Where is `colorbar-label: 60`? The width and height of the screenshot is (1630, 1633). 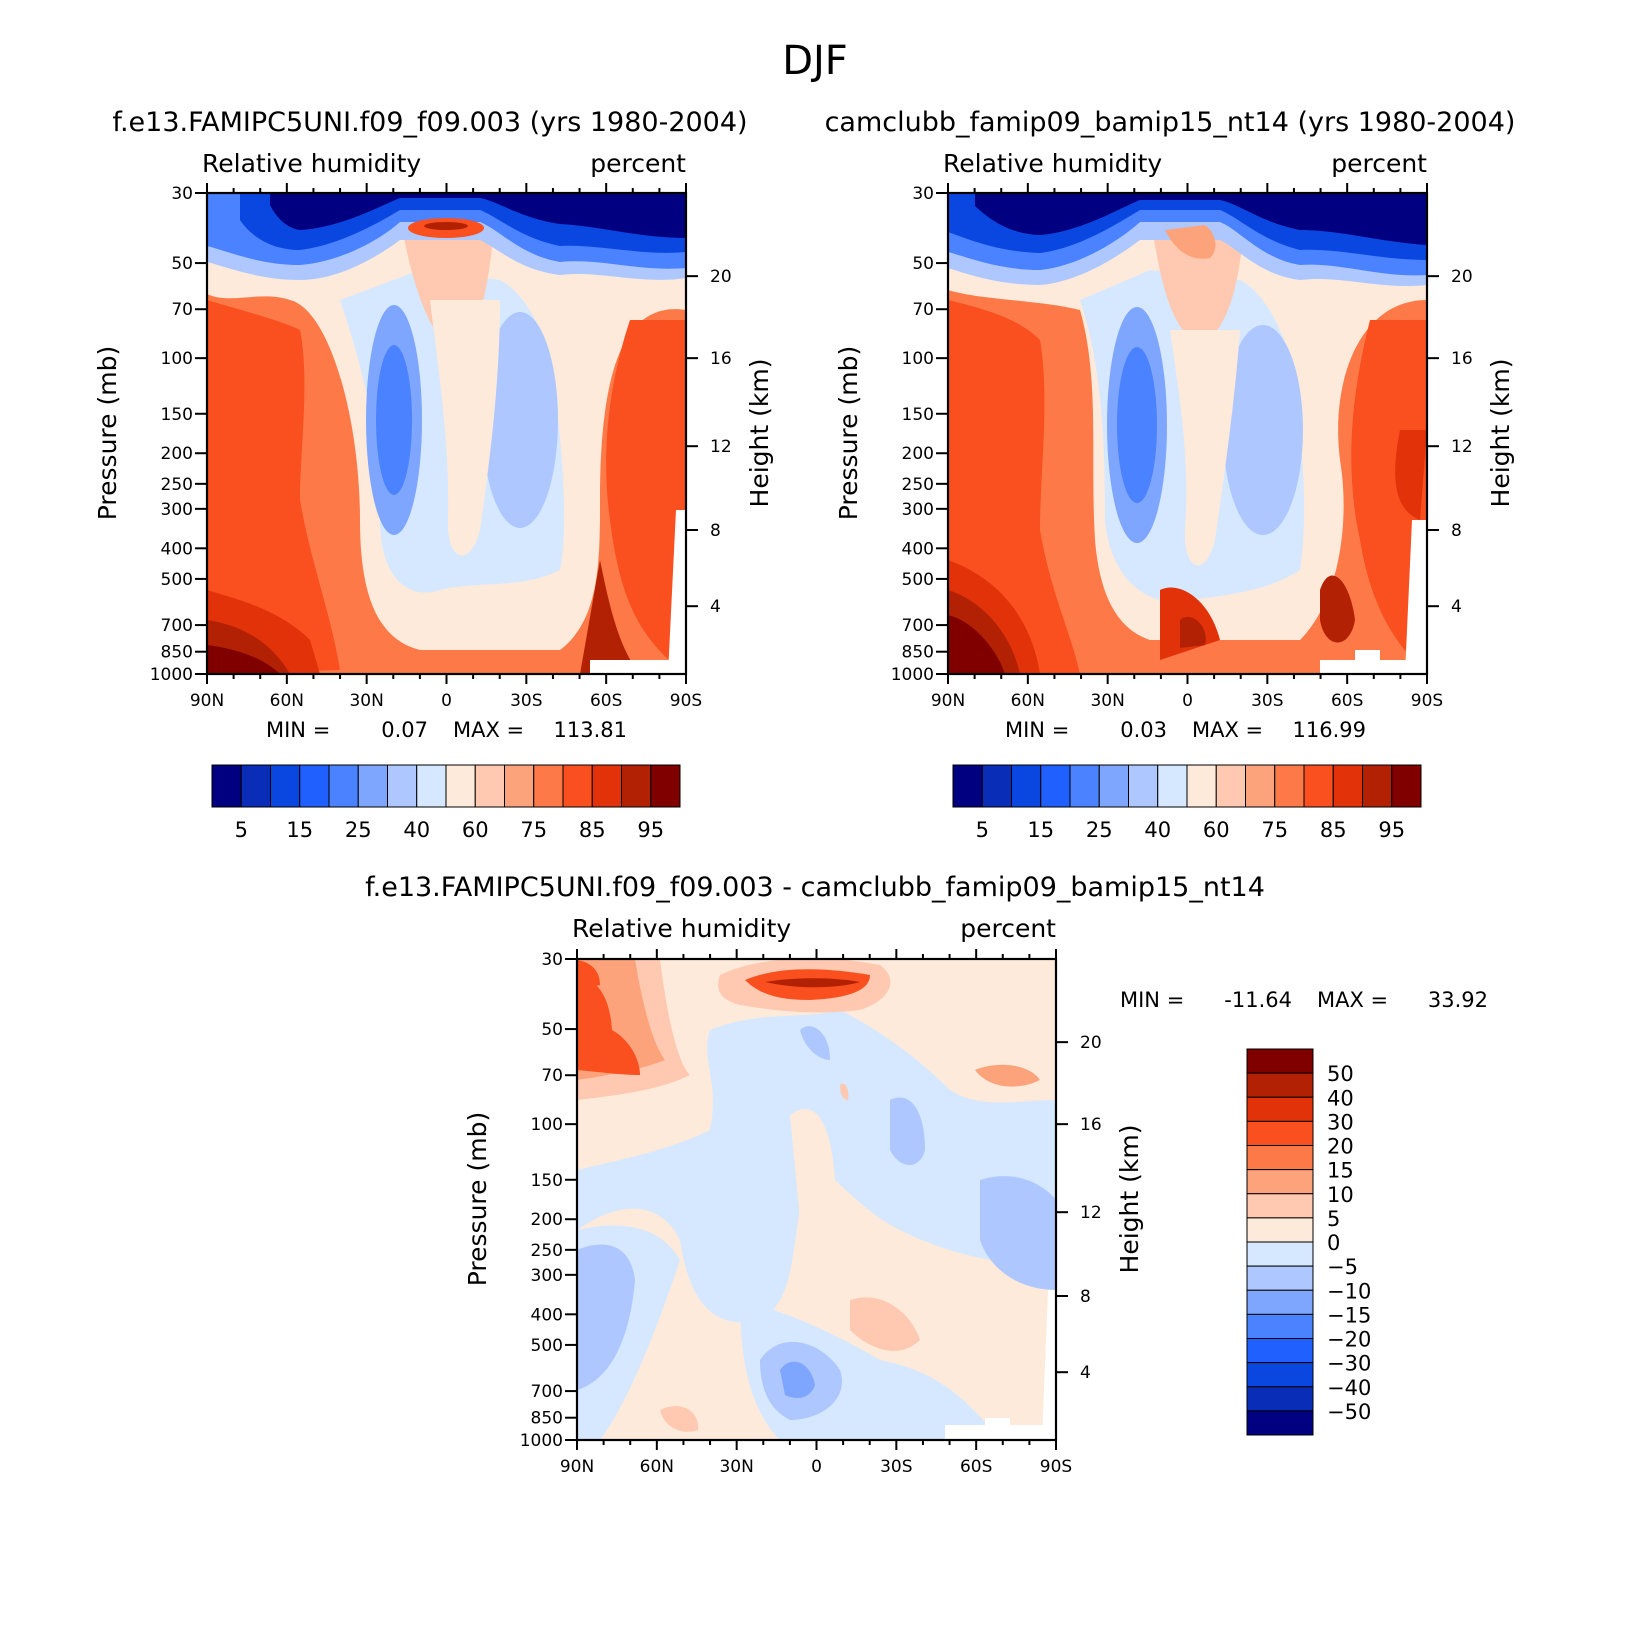
colorbar-label: 60 is located at coordinates (475, 830).